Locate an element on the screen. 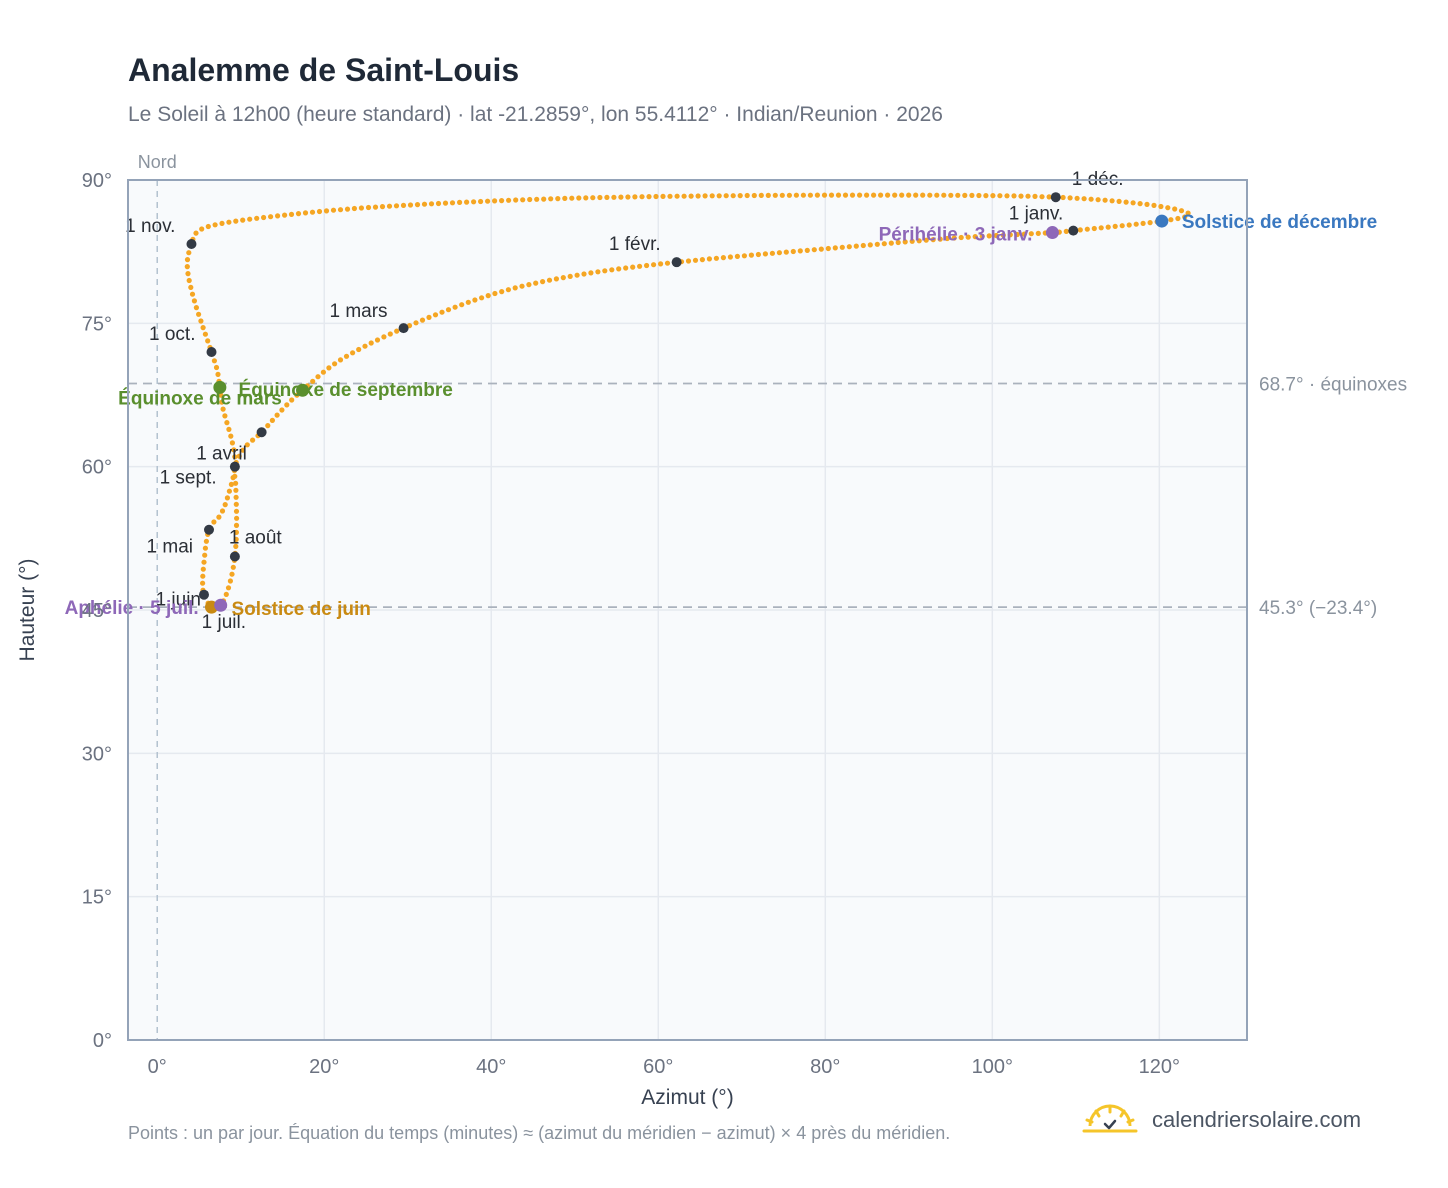 The height and width of the screenshot is (1188, 1448). brand: calendriersolaire.com is located at coordinates (1221, 1120).